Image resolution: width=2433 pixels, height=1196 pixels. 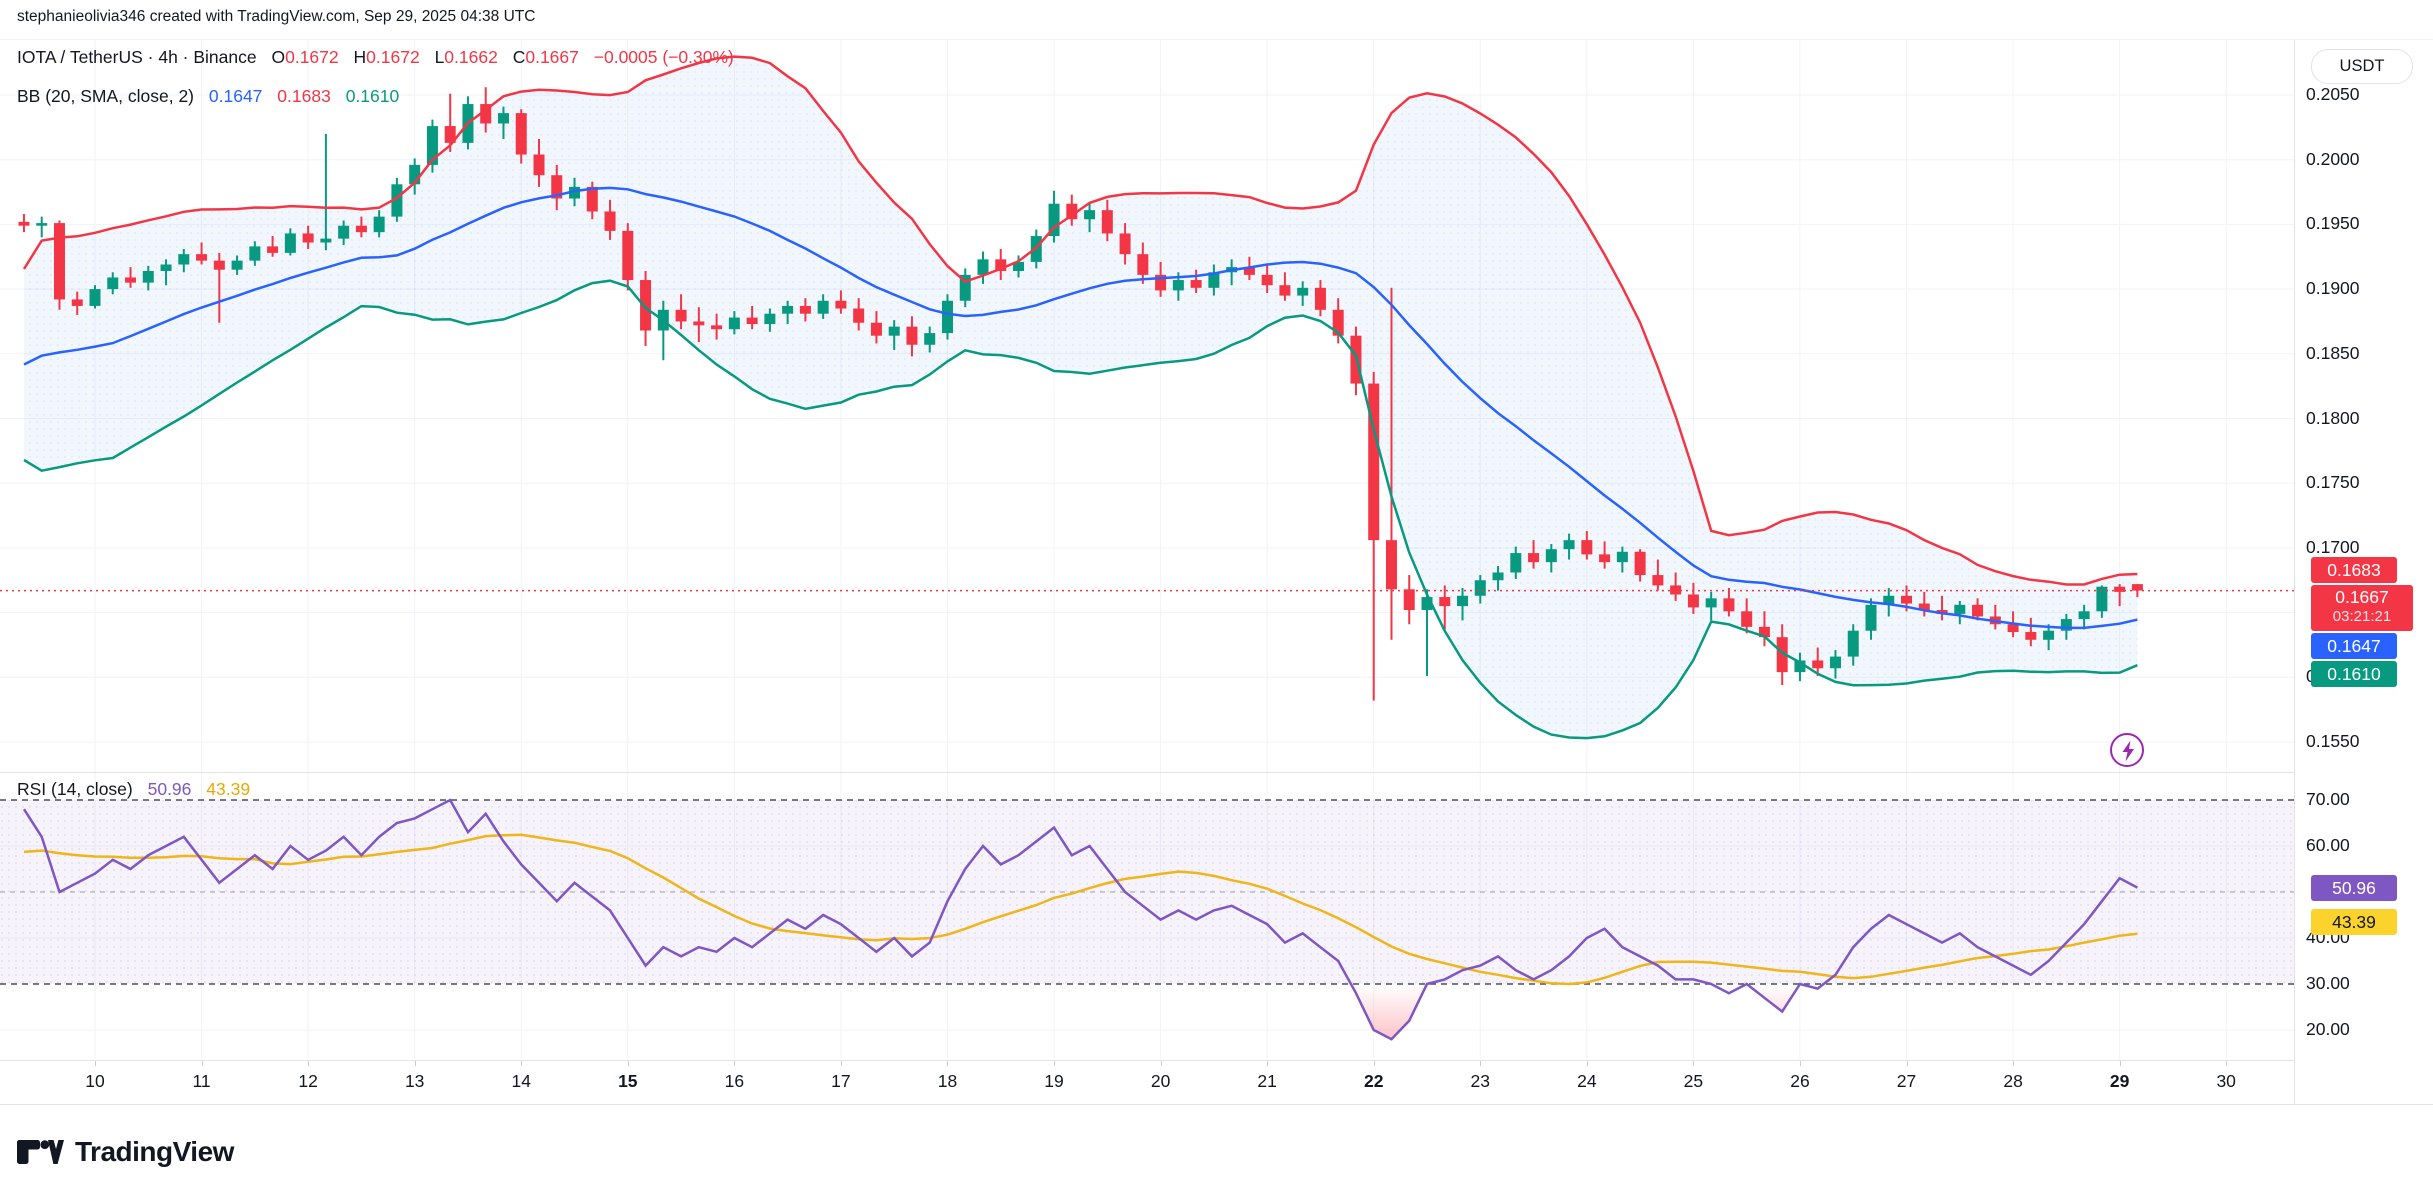 I want to click on time-tick-label: 25, so click(x=1693, y=1081).